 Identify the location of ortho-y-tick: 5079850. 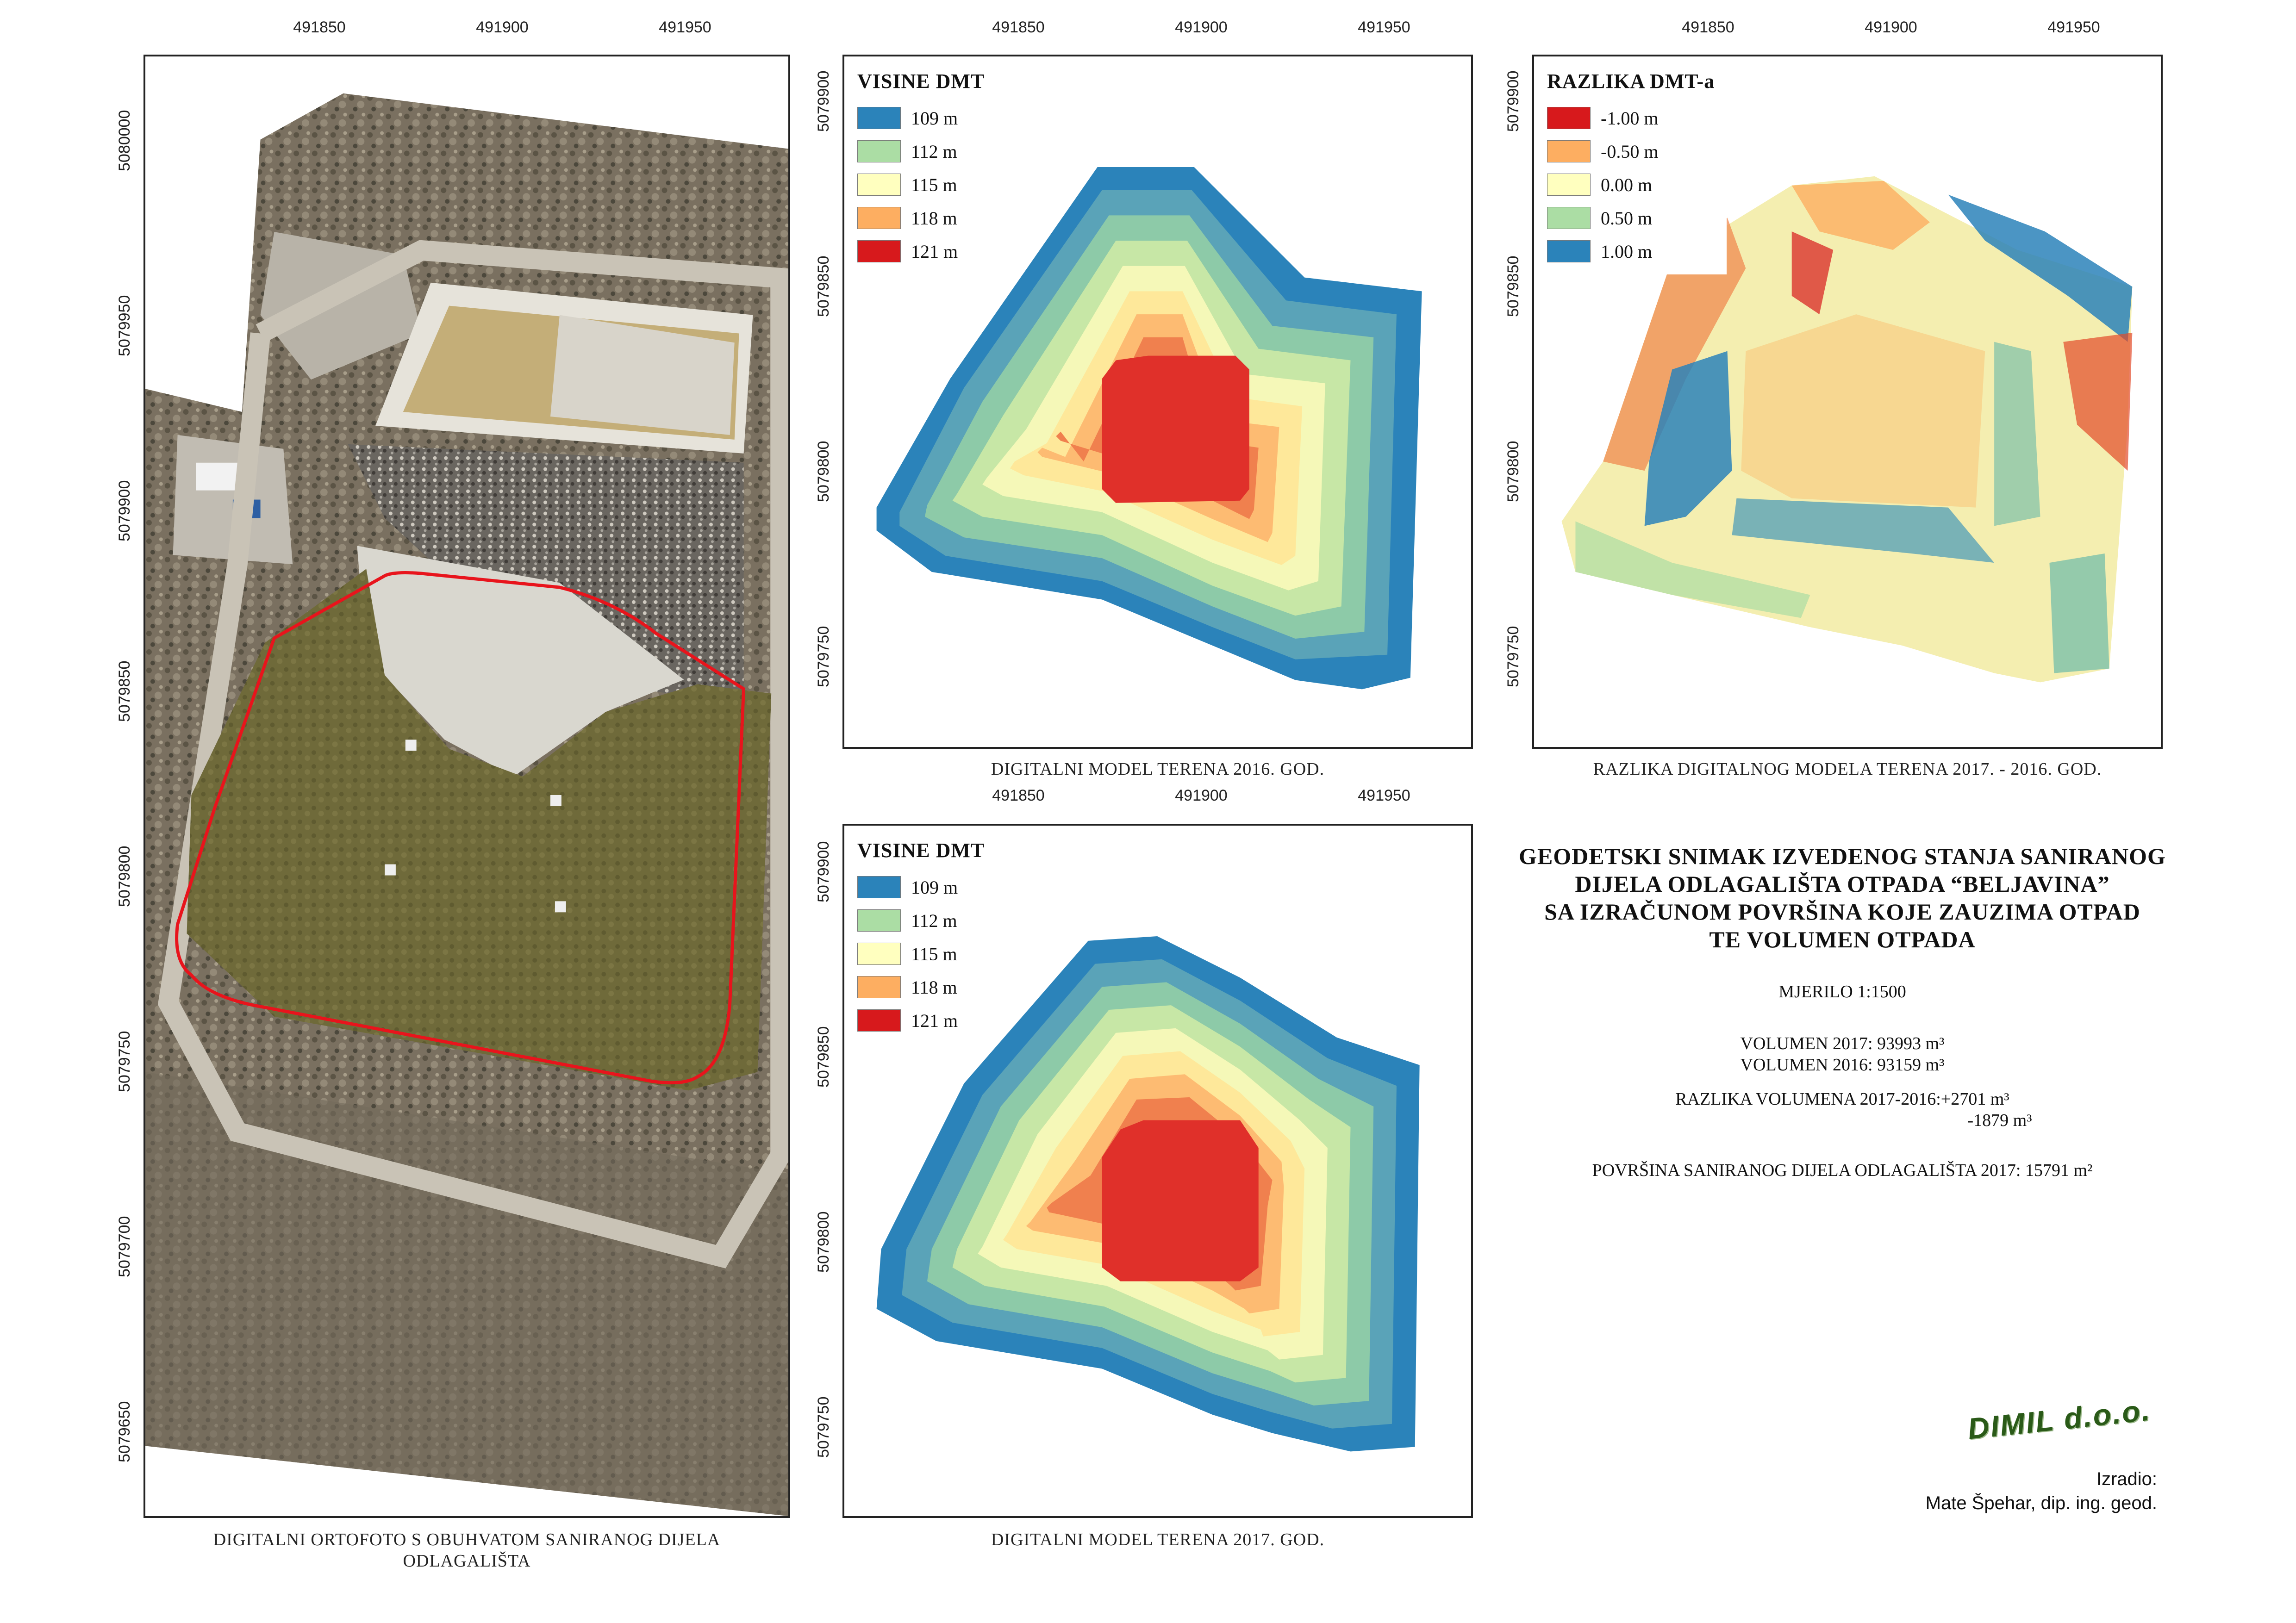
(124, 691).